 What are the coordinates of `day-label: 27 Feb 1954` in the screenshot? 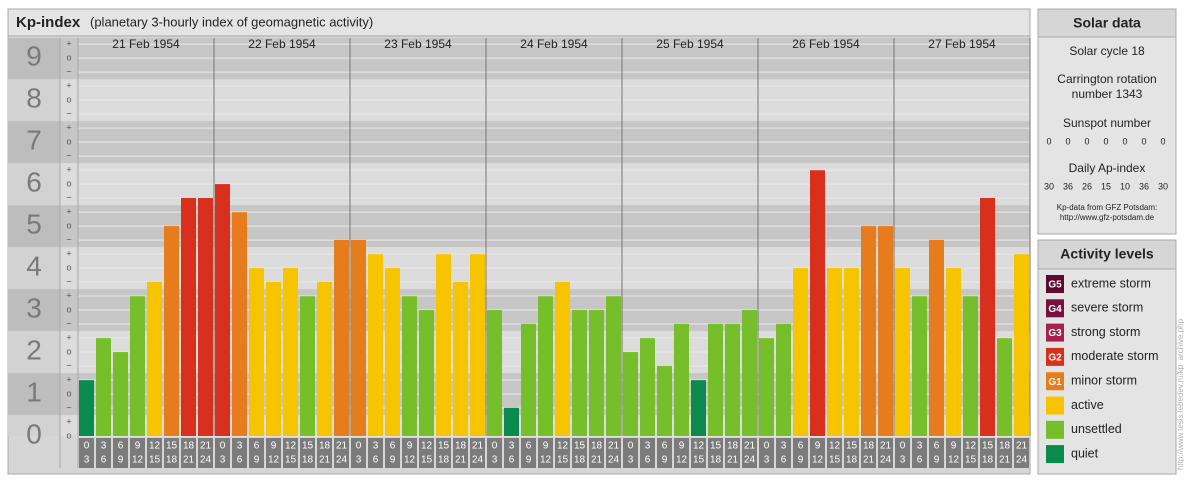 It's located at (962, 44).